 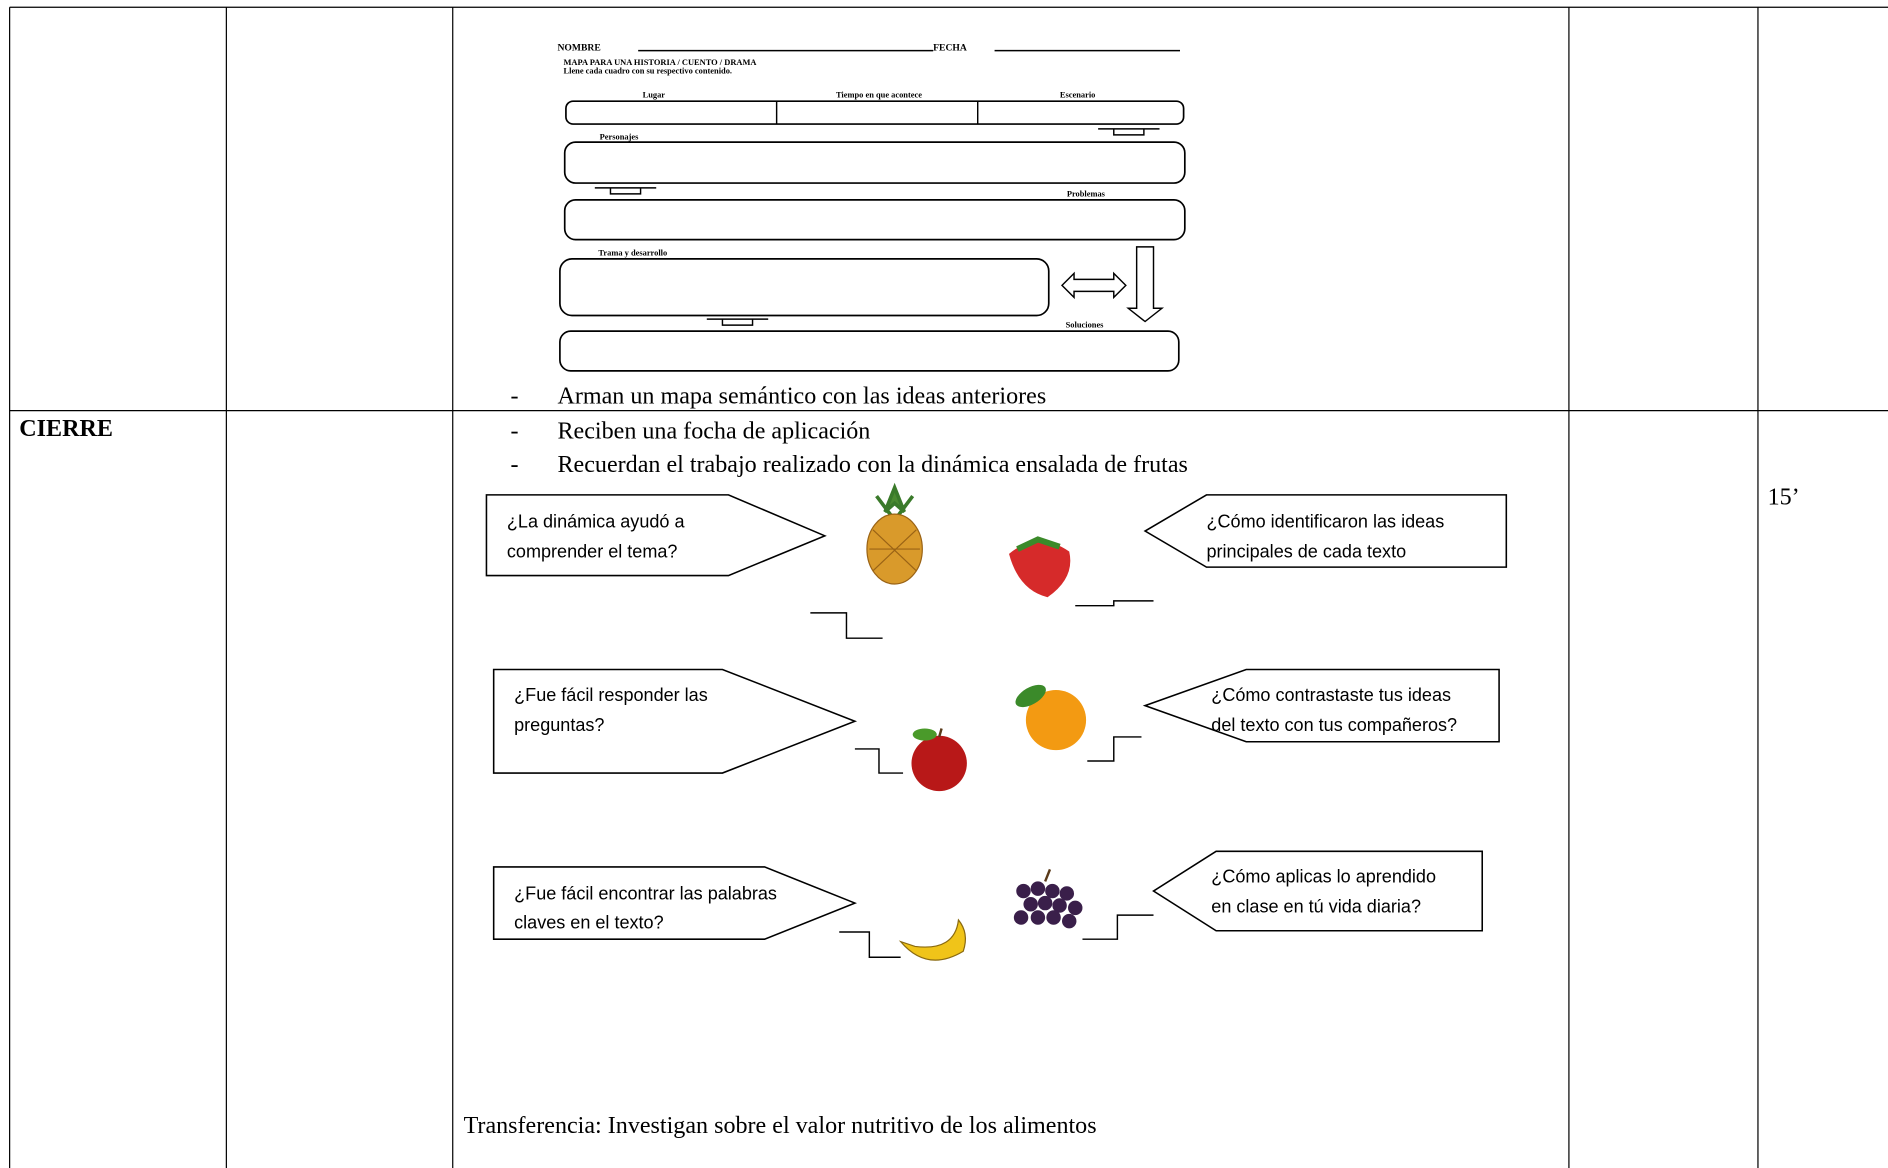 I want to click on connectors, so click(x=982, y=779).